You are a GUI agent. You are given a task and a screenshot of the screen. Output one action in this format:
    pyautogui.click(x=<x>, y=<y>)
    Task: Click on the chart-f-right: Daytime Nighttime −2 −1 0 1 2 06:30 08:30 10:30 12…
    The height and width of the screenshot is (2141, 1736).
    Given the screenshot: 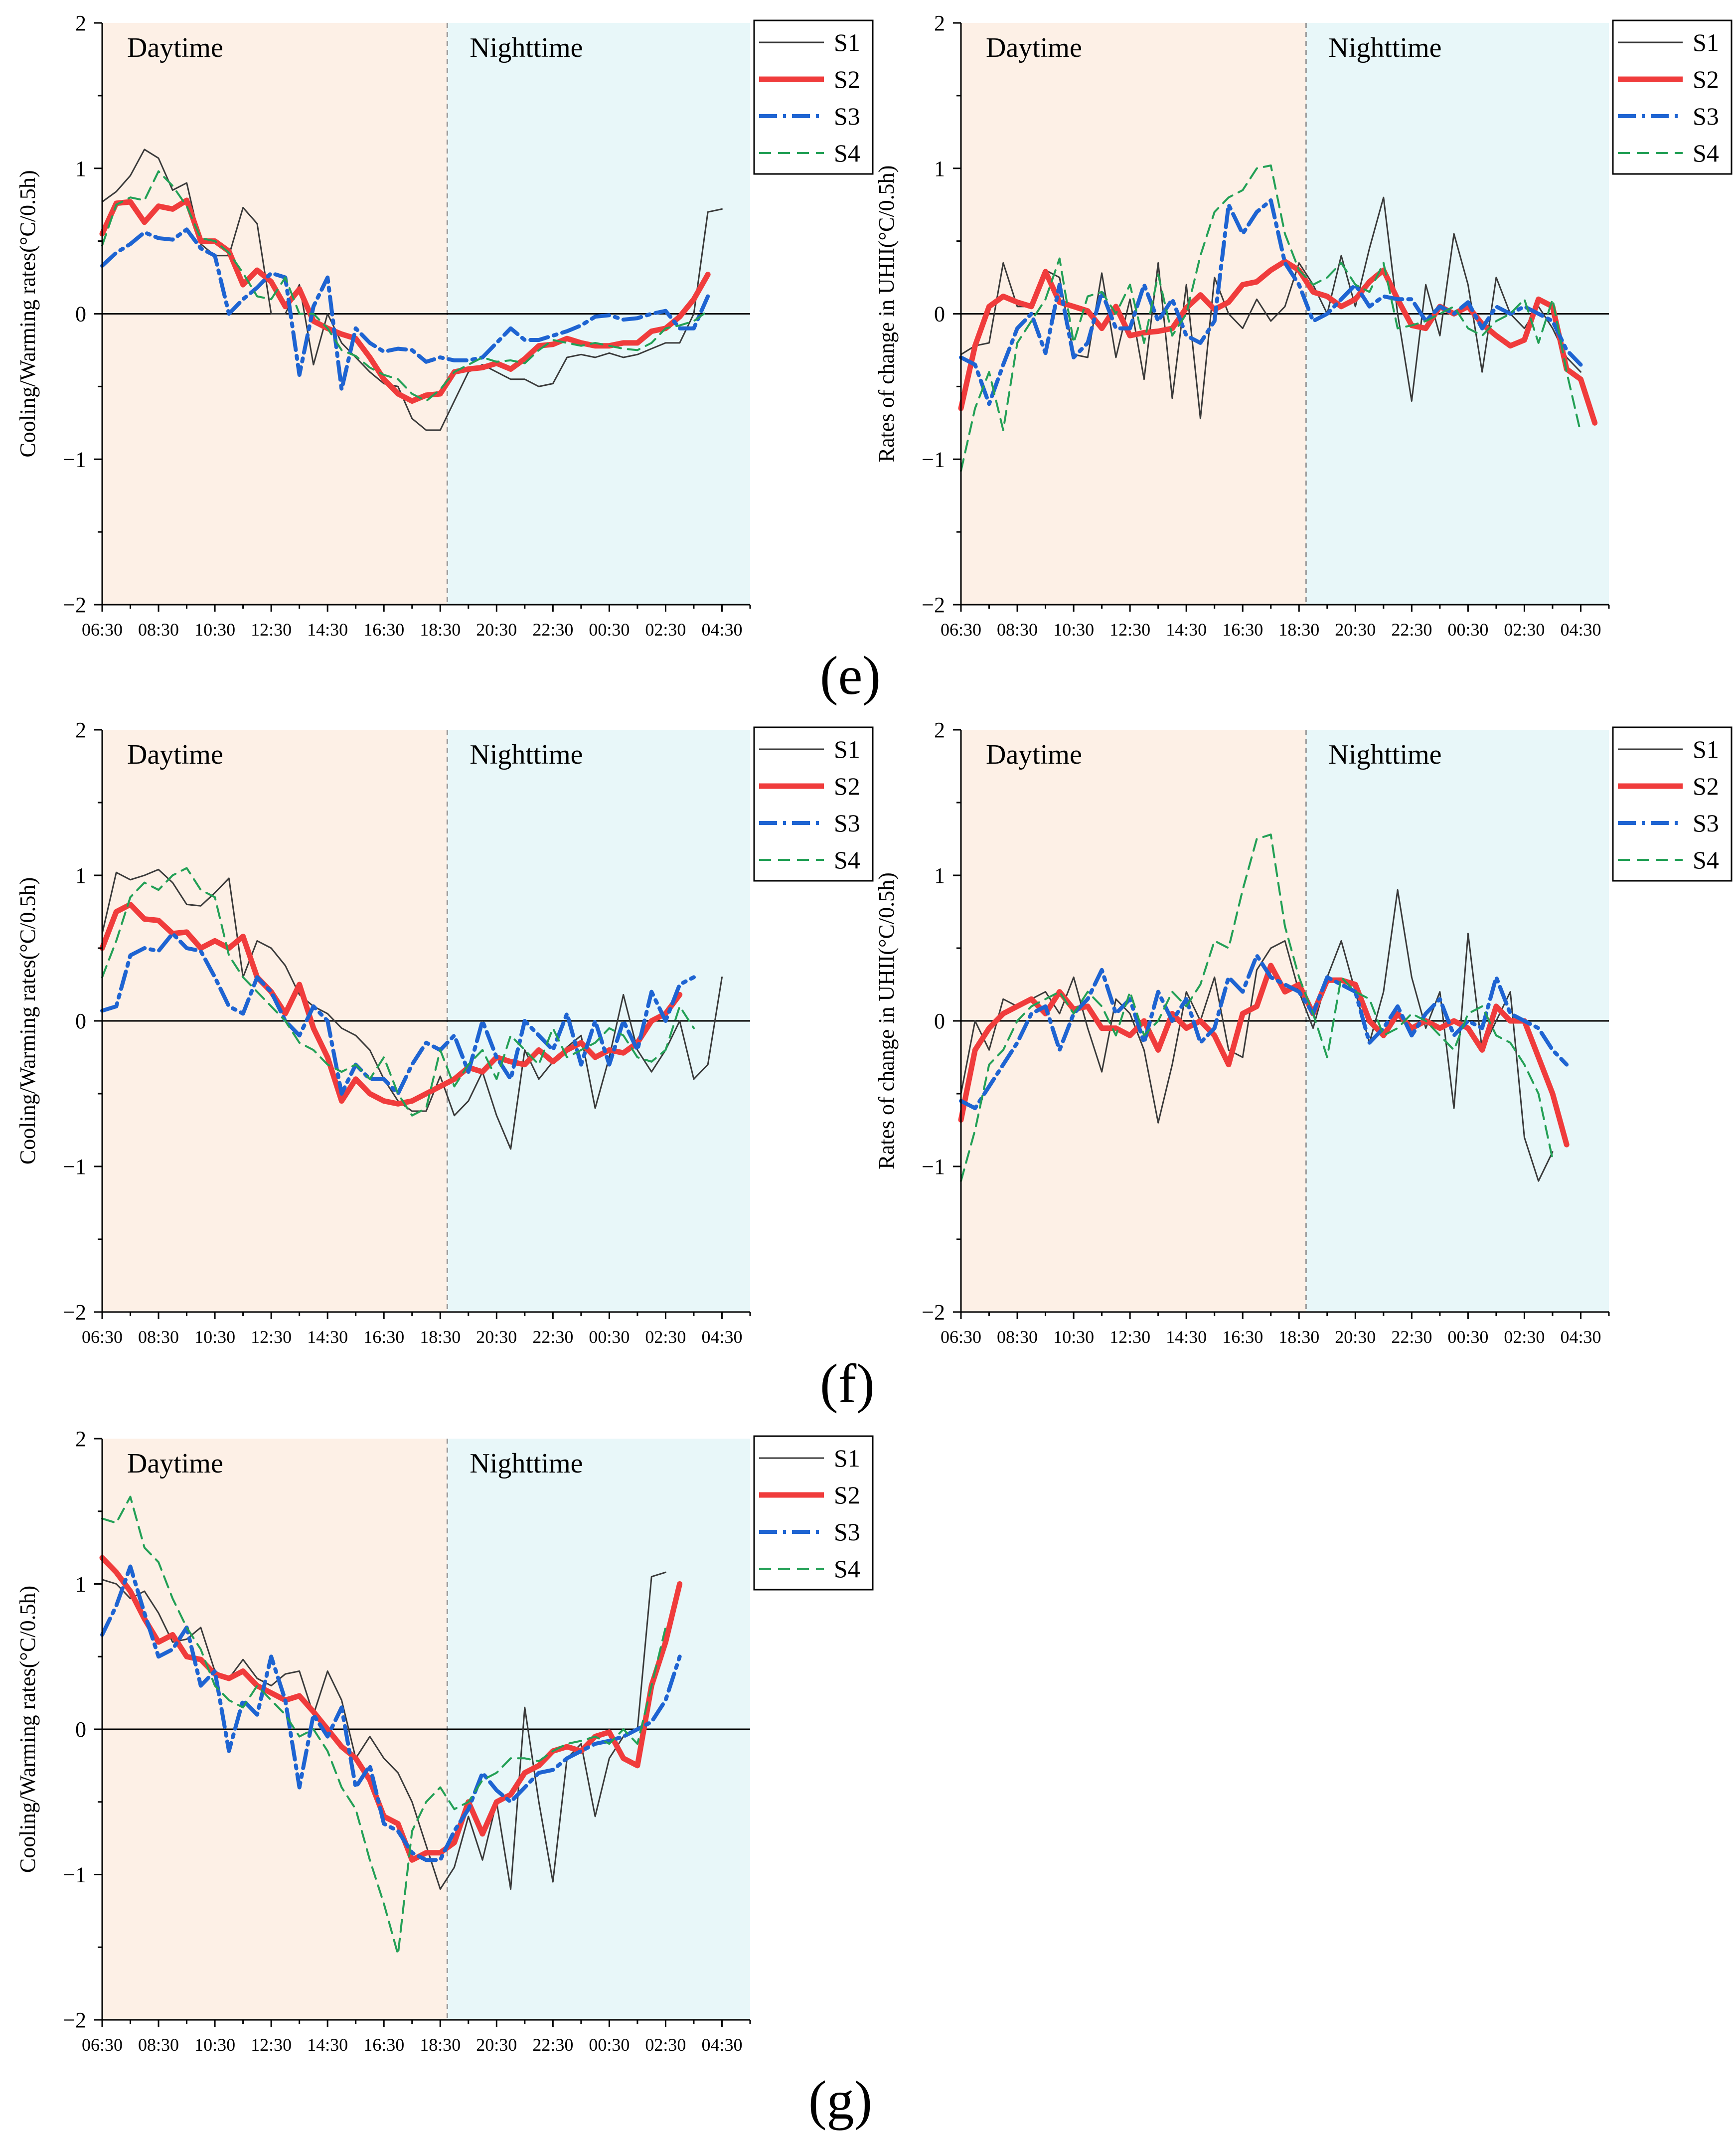 What is the action you would take?
    pyautogui.click(x=1303, y=1032)
    